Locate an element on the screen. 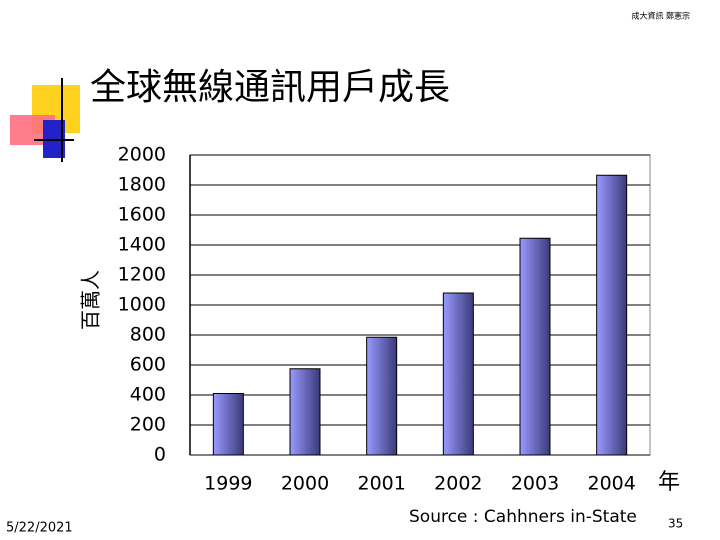 The width and height of the screenshot is (720, 540). x-tick-label: 2004 is located at coordinates (611, 484).